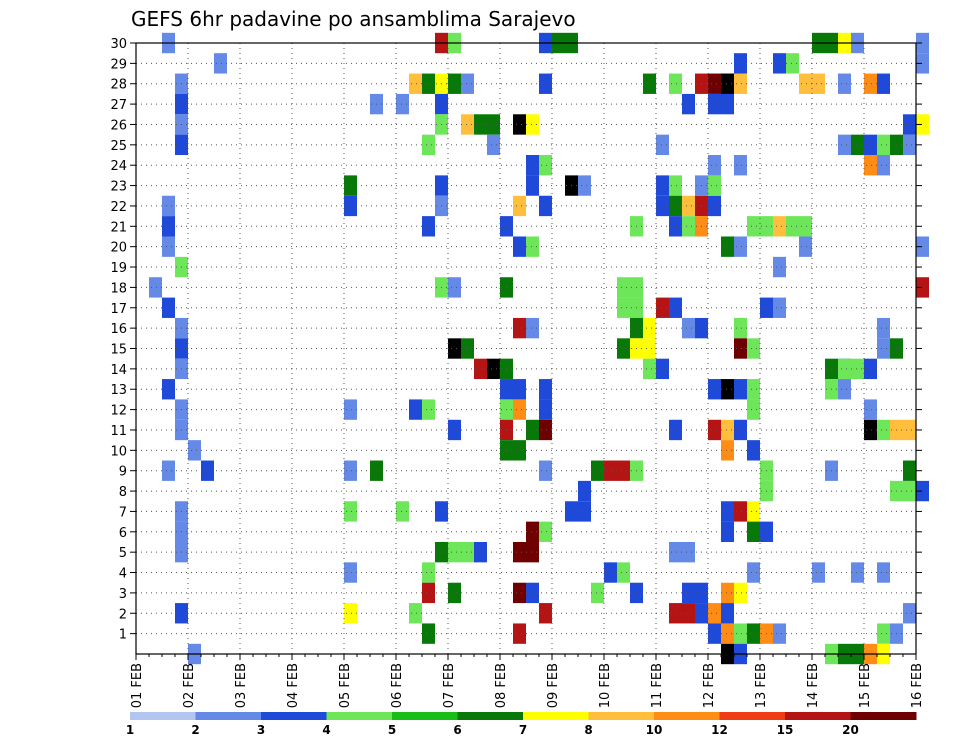 This screenshot has height=742, width=960. I want to click on x-tick-label: 13 FEB, so click(761, 685).